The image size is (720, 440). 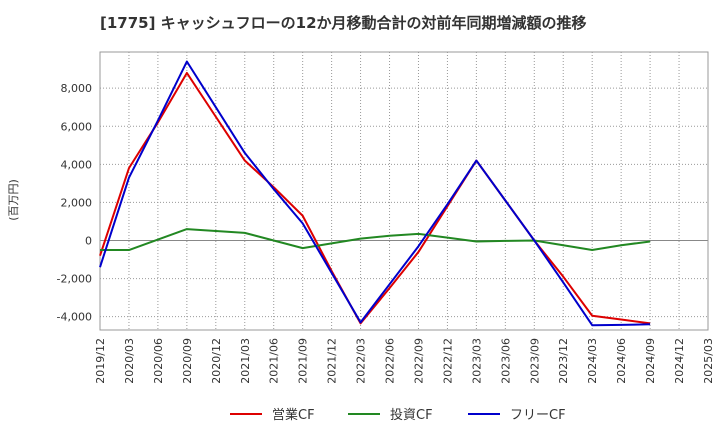 What do you see at coordinates (77, 126) in the screenshot?
I see `y-tick-label: 6,000` at bounding box center [77, 126].